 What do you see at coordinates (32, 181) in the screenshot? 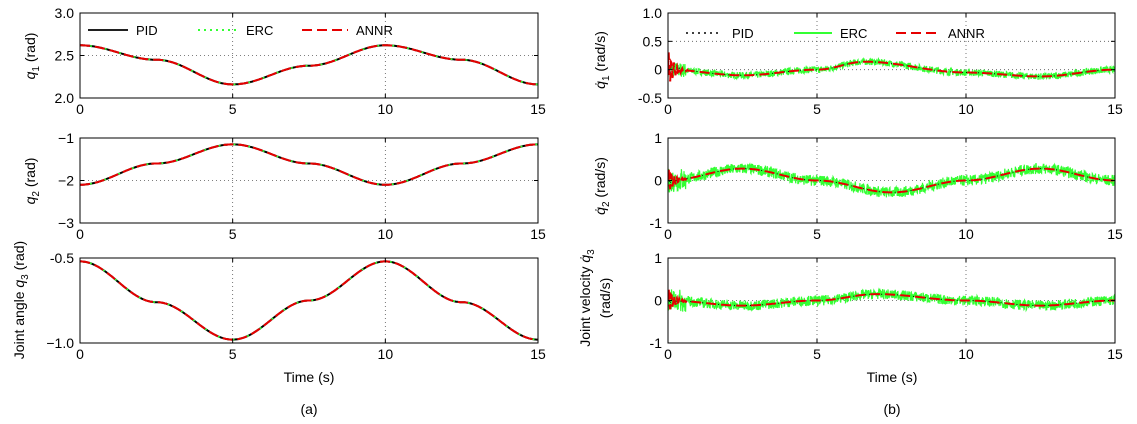
I see `ylabel-q2: q2 (rad)` at bounding box center [32, 181].